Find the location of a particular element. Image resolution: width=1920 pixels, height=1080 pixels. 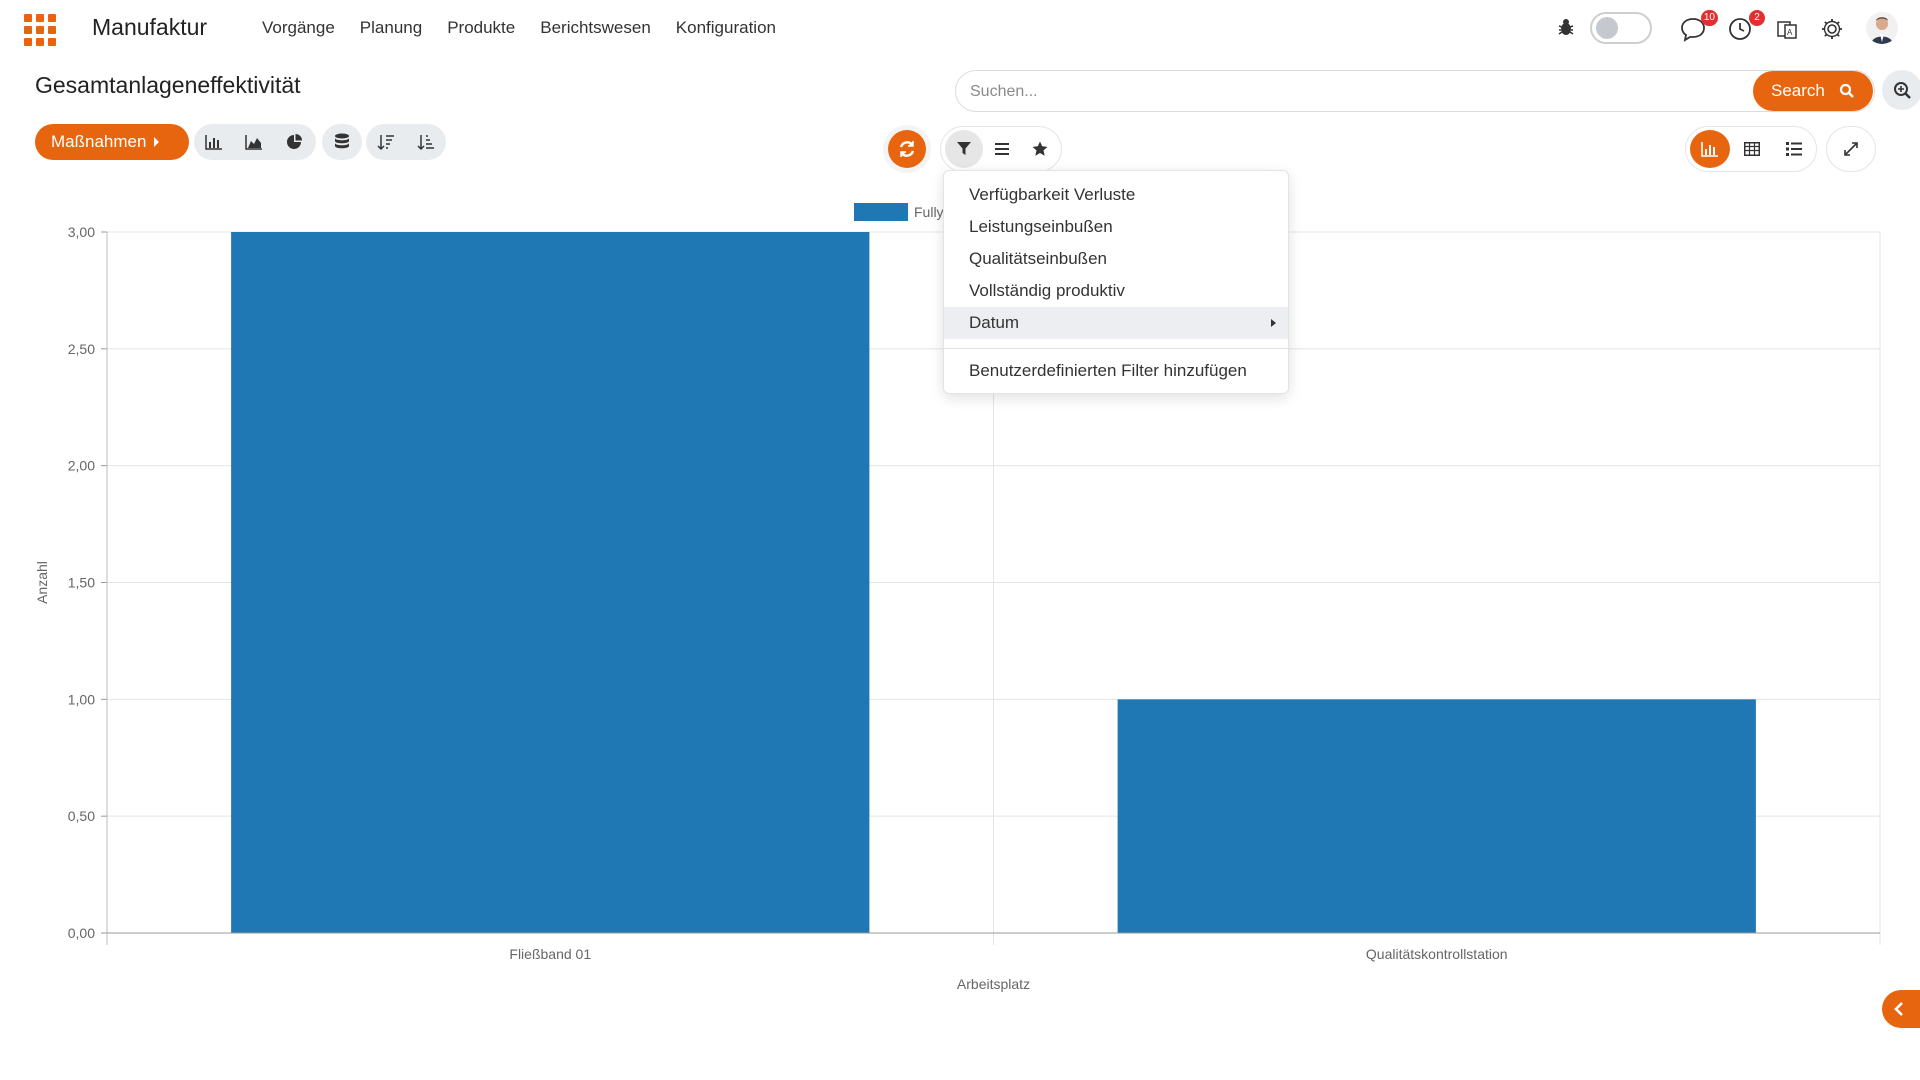

actions-button: Maßnahmen is located at coordinates (112, 142).